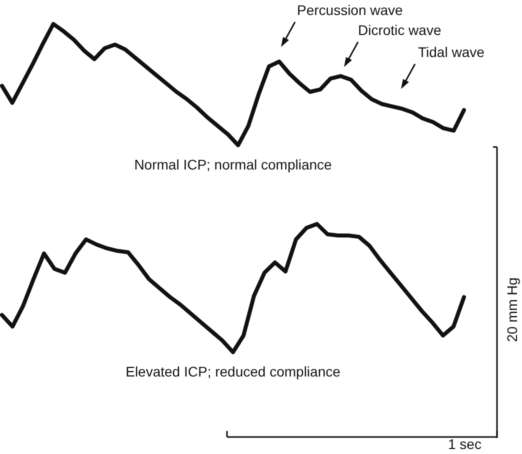 This screenshot has width=522, height=454. What do you see at coordinates (400, 30) in the screenshot?
I see `annotation: Dicrotic wave` at bounding box center [400, 30].